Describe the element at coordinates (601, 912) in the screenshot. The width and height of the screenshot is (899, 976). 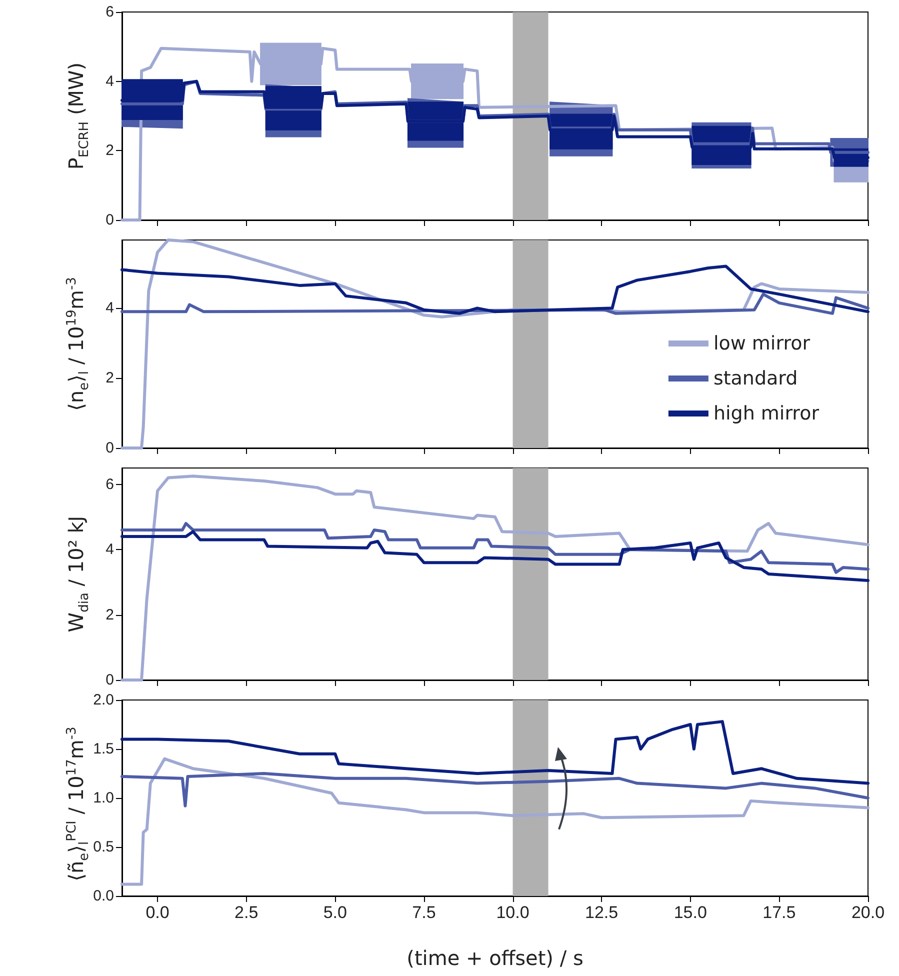
I see `x-tick-label: 12.5` at that location.